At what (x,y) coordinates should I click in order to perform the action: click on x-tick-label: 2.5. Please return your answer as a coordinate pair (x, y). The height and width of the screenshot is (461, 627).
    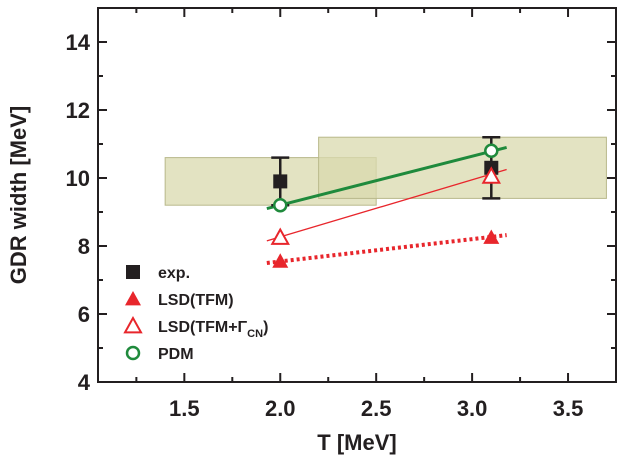
    Looking at the image, I should click on (376, 408).